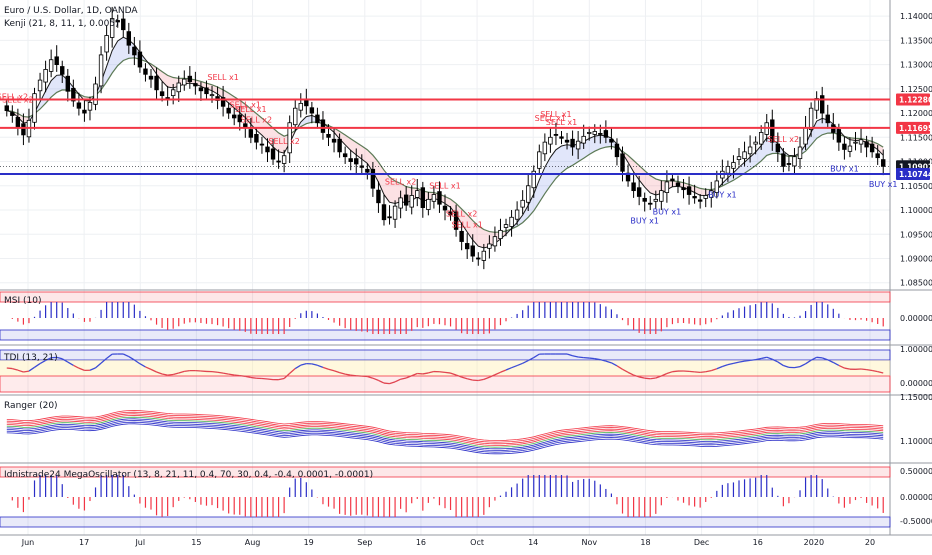  I want to click on tdi-lower-band, so click(445, 384).